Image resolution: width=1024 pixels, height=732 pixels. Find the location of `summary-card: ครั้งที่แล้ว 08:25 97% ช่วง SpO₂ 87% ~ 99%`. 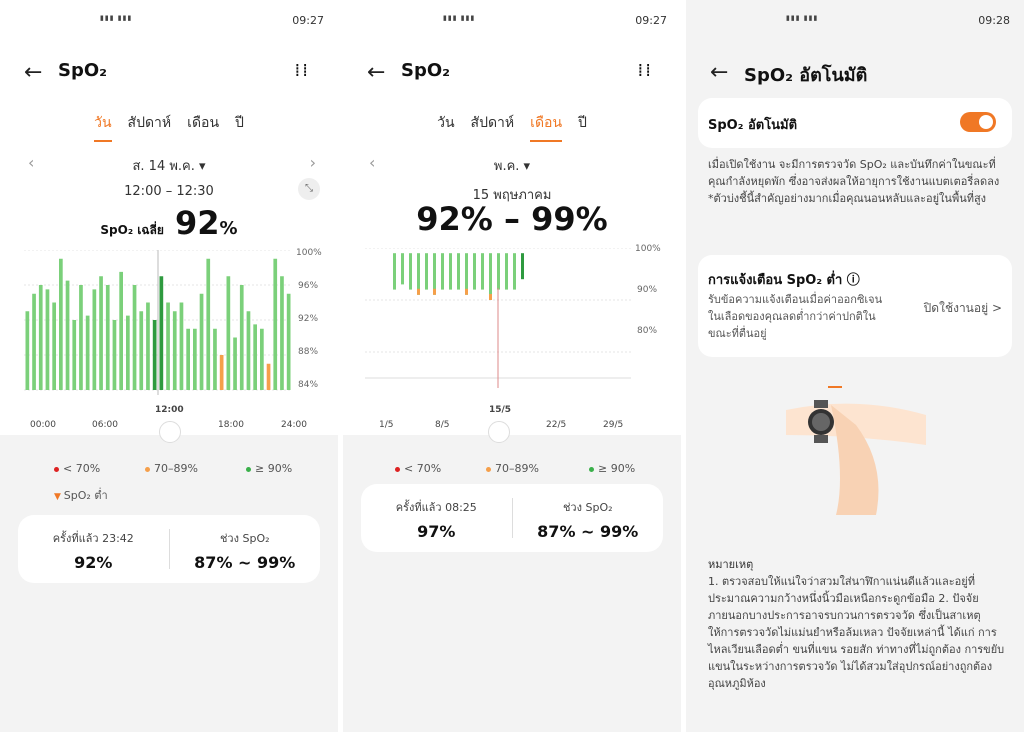

summary-card: ครั้งที่แล้ว 08:25 97% ช่วง SpO₂ 87% ~ 99% is located at coordinates (512, 518).